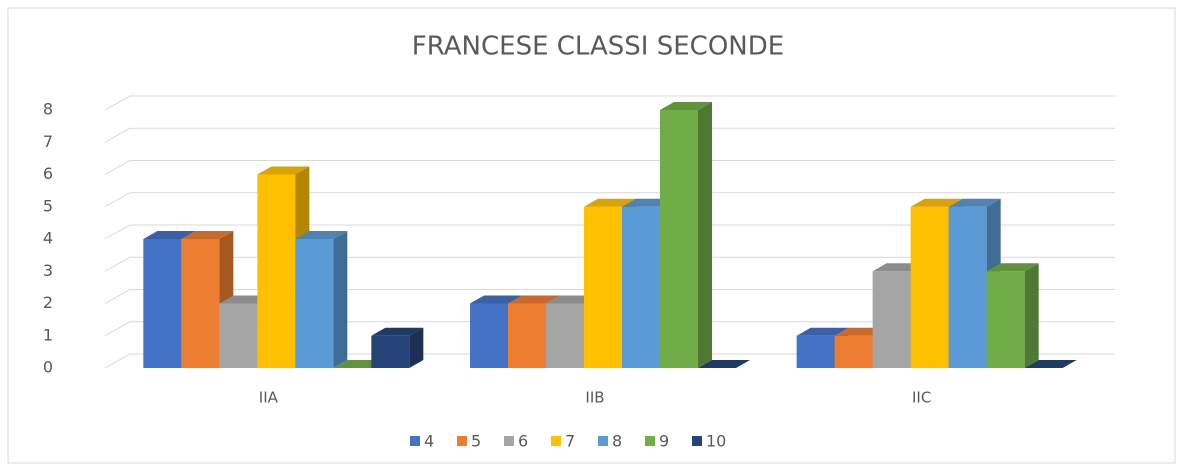  What do you see at coordinates (523, 441) in the screenshot?
I see `legend-label: 6` at bounding box center [523, 441].